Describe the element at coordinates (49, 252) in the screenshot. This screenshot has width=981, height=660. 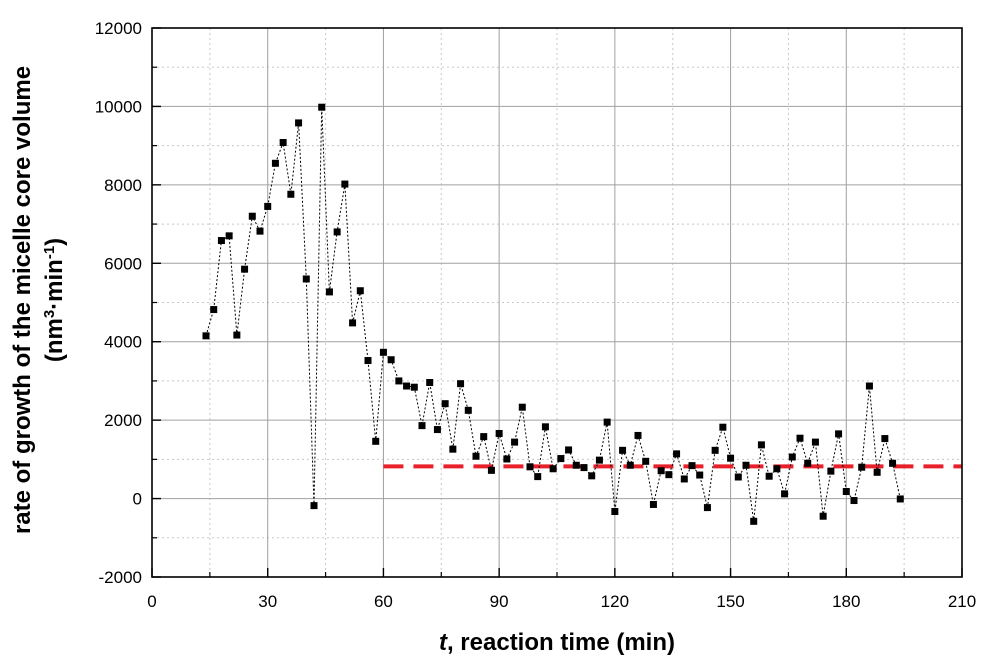
I see `y-unit-sup2: -1` at that location.